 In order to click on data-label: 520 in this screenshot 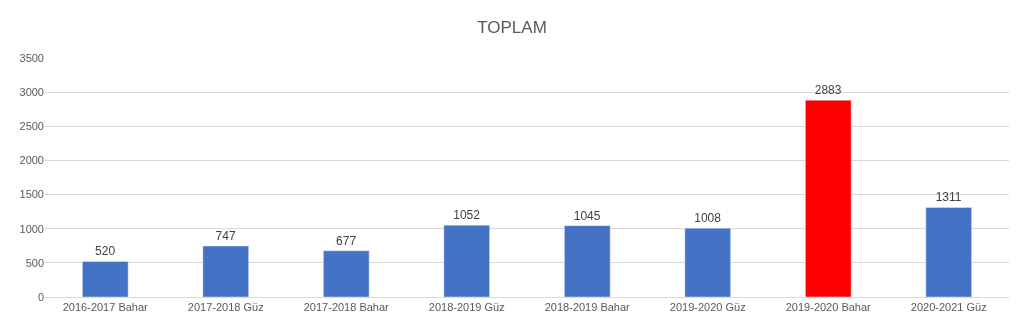, I will do `click(105, 251)`.